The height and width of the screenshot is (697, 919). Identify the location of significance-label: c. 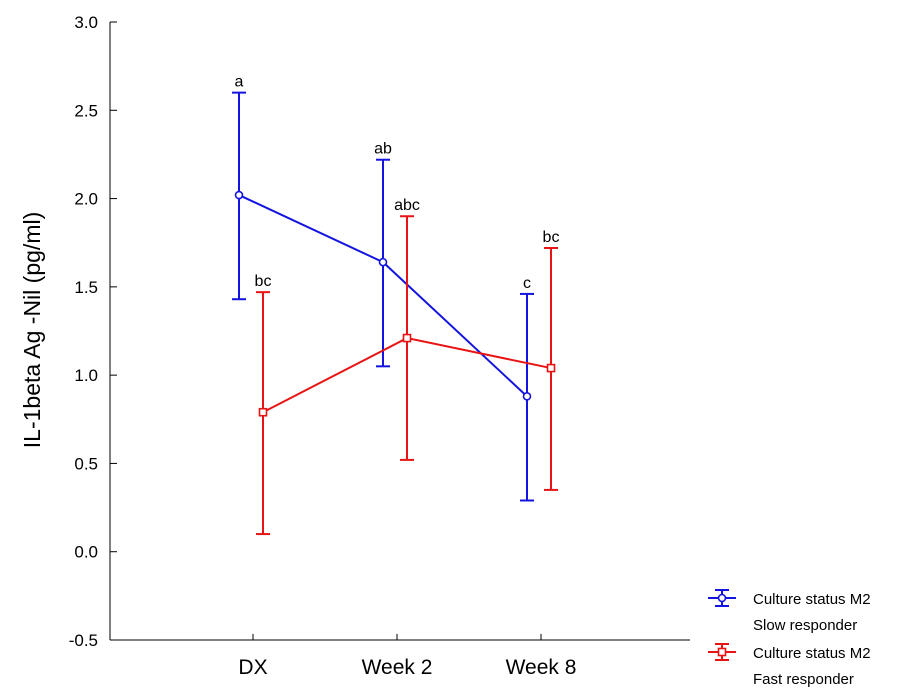
(527, 283).